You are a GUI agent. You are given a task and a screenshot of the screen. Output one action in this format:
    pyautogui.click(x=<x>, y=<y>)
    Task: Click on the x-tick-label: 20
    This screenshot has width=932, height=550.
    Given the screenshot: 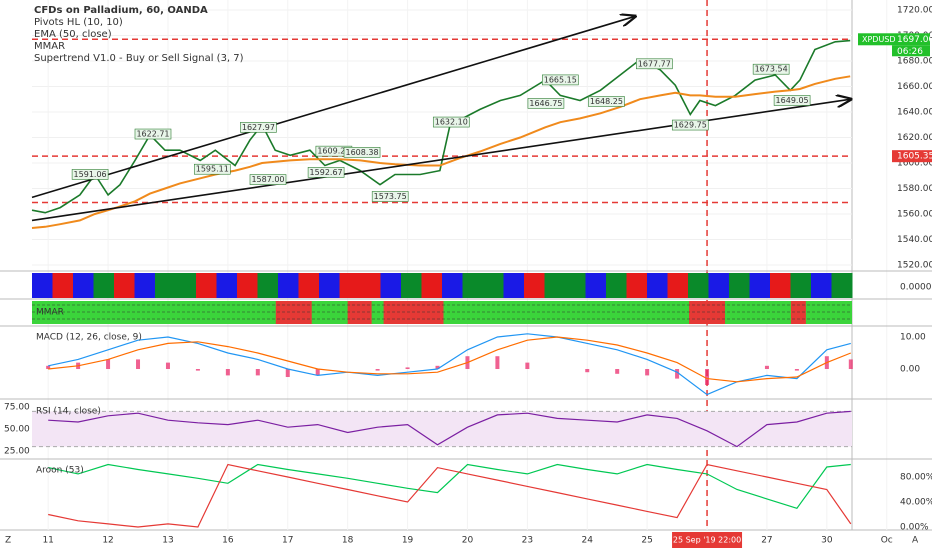 What is the action you would take?
    pyautogui.click(x=468, y=541)
    